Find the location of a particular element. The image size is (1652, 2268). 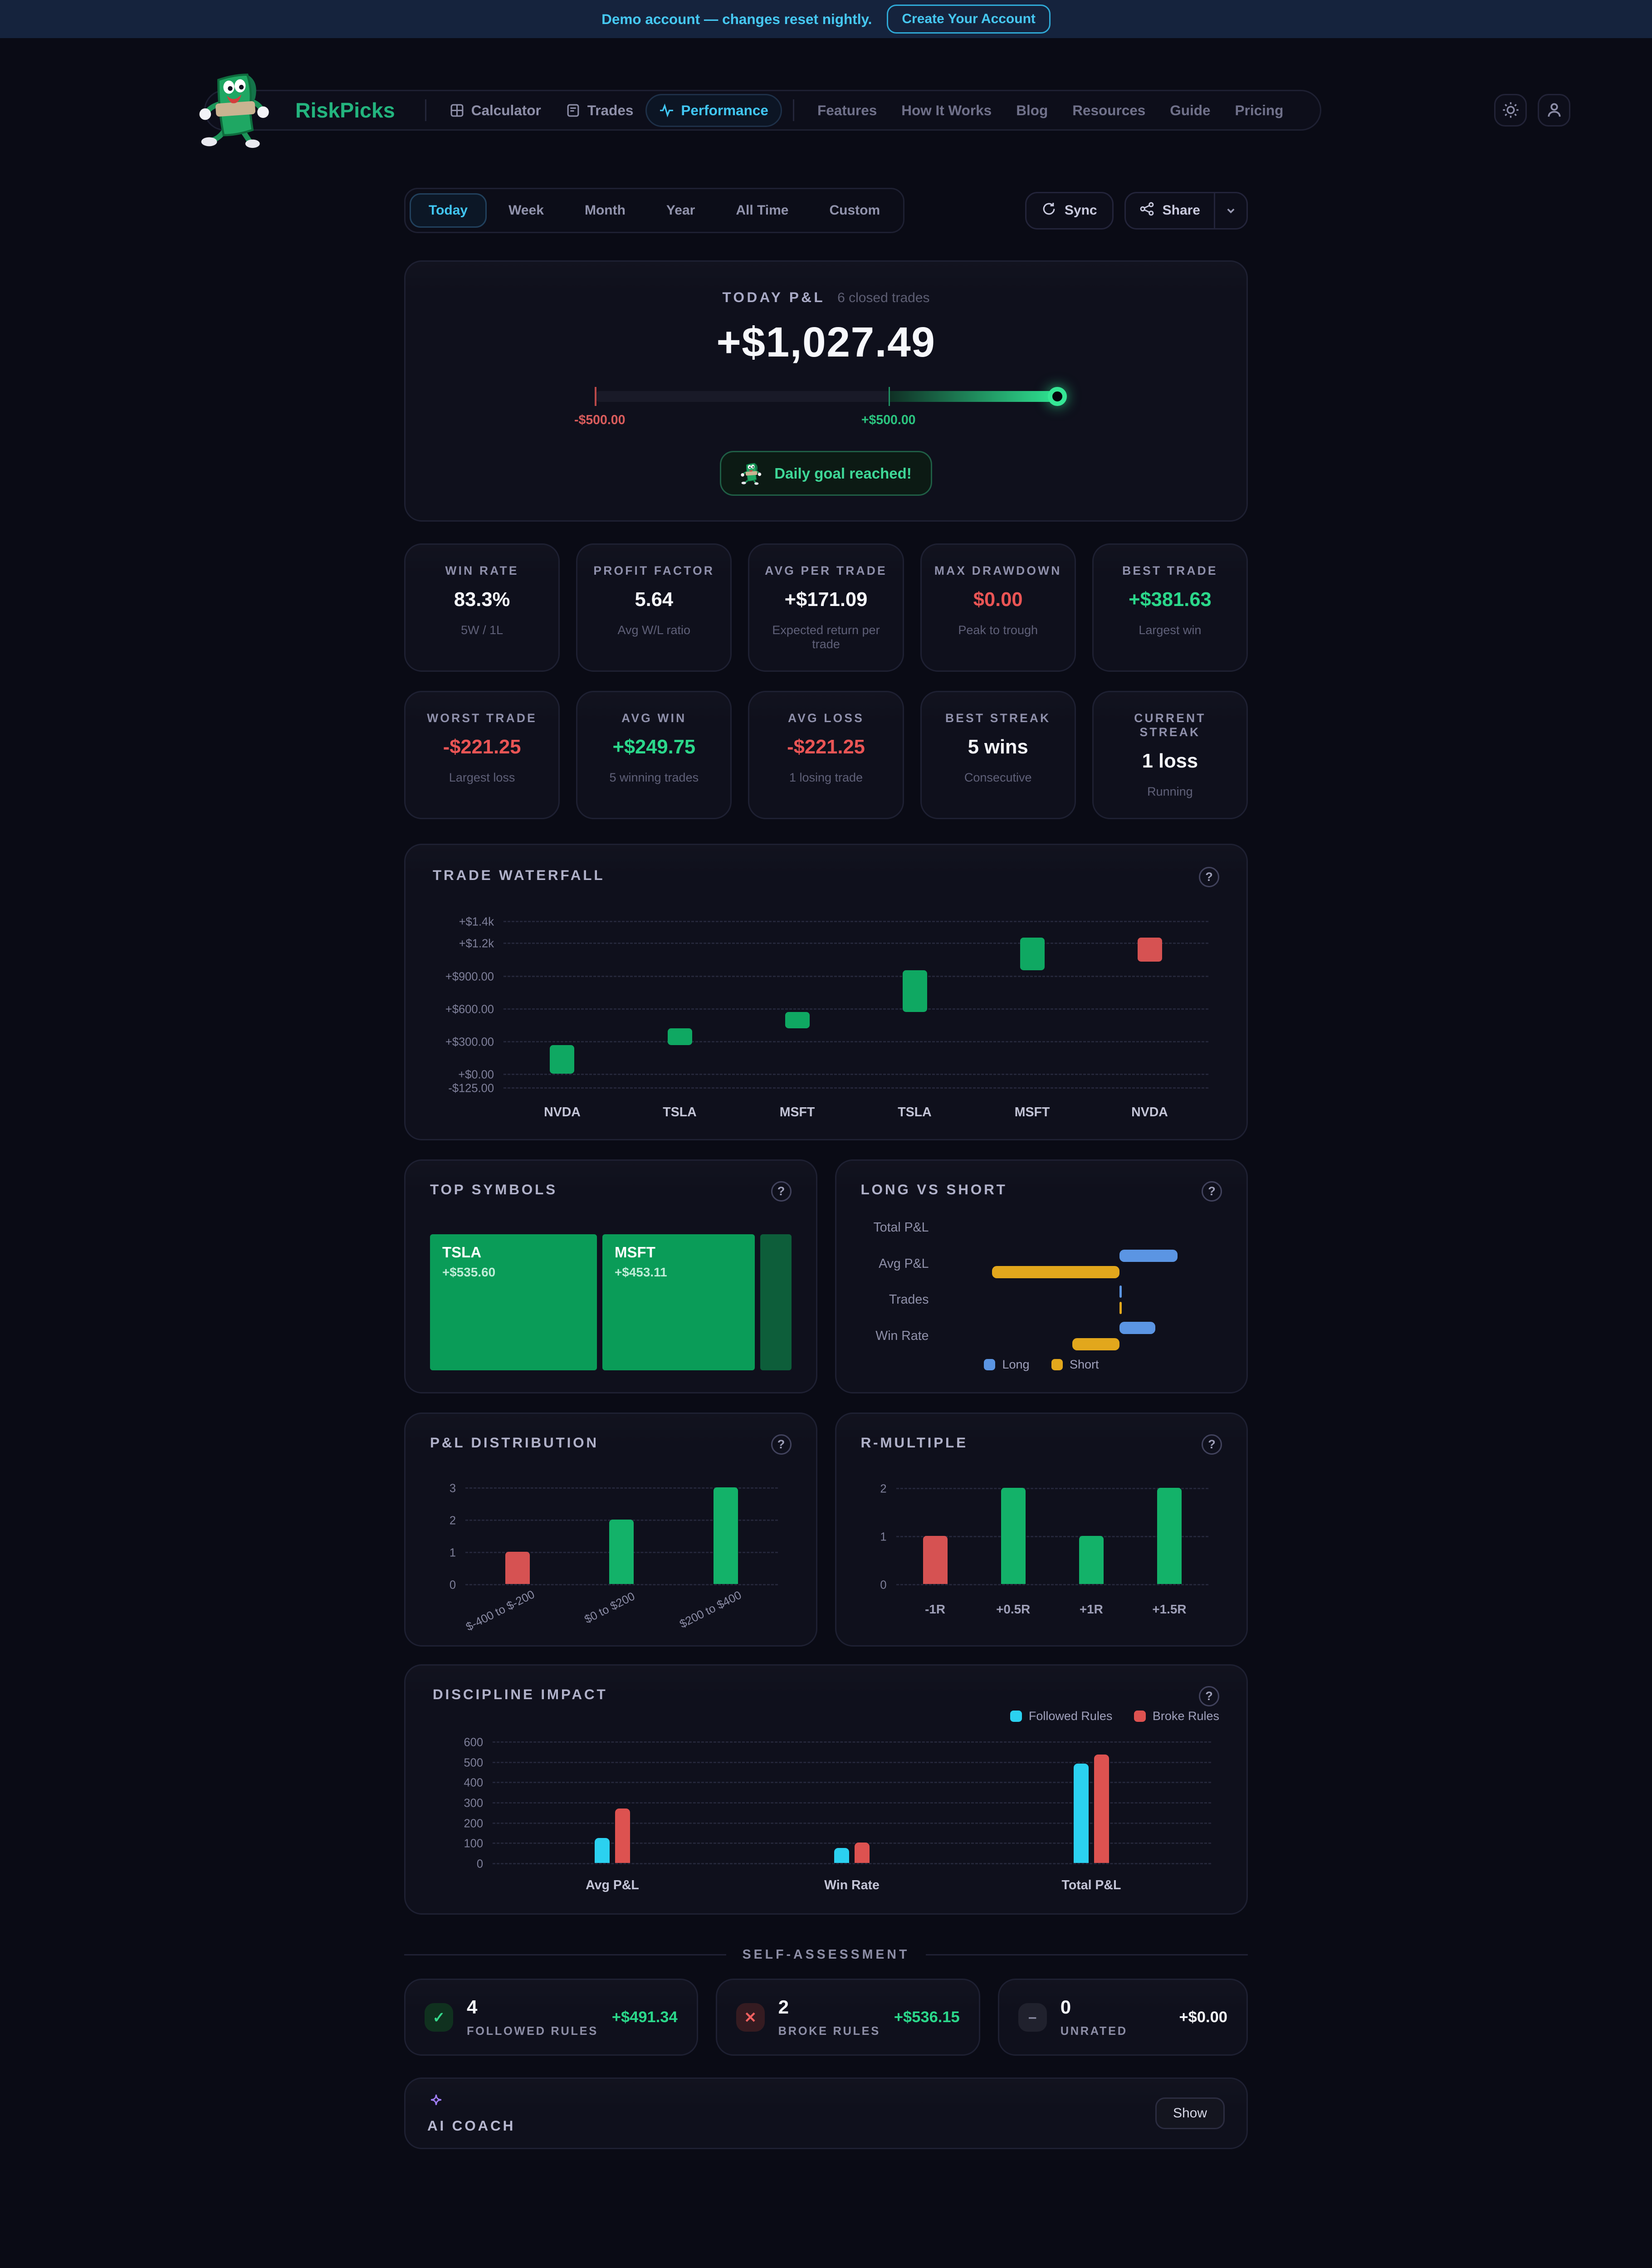

legend-item-long: Long is located at coordinates (1006, 1365).